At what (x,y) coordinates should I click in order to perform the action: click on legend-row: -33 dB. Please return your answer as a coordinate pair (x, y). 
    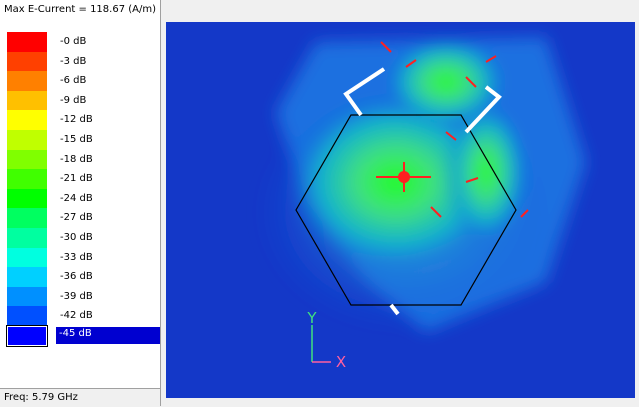
    Looking at the image, I should click on (80, 257).